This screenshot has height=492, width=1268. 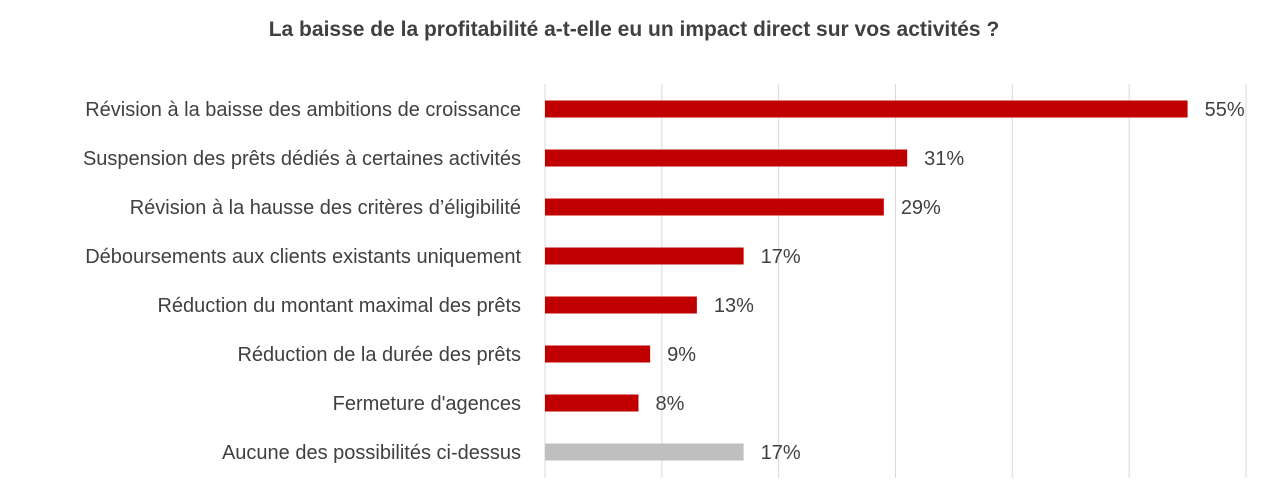 What do you see at coordinates (944, 159) in the screenshot?
I see `value-label-1: 31%` at bounding box center [944, 159].